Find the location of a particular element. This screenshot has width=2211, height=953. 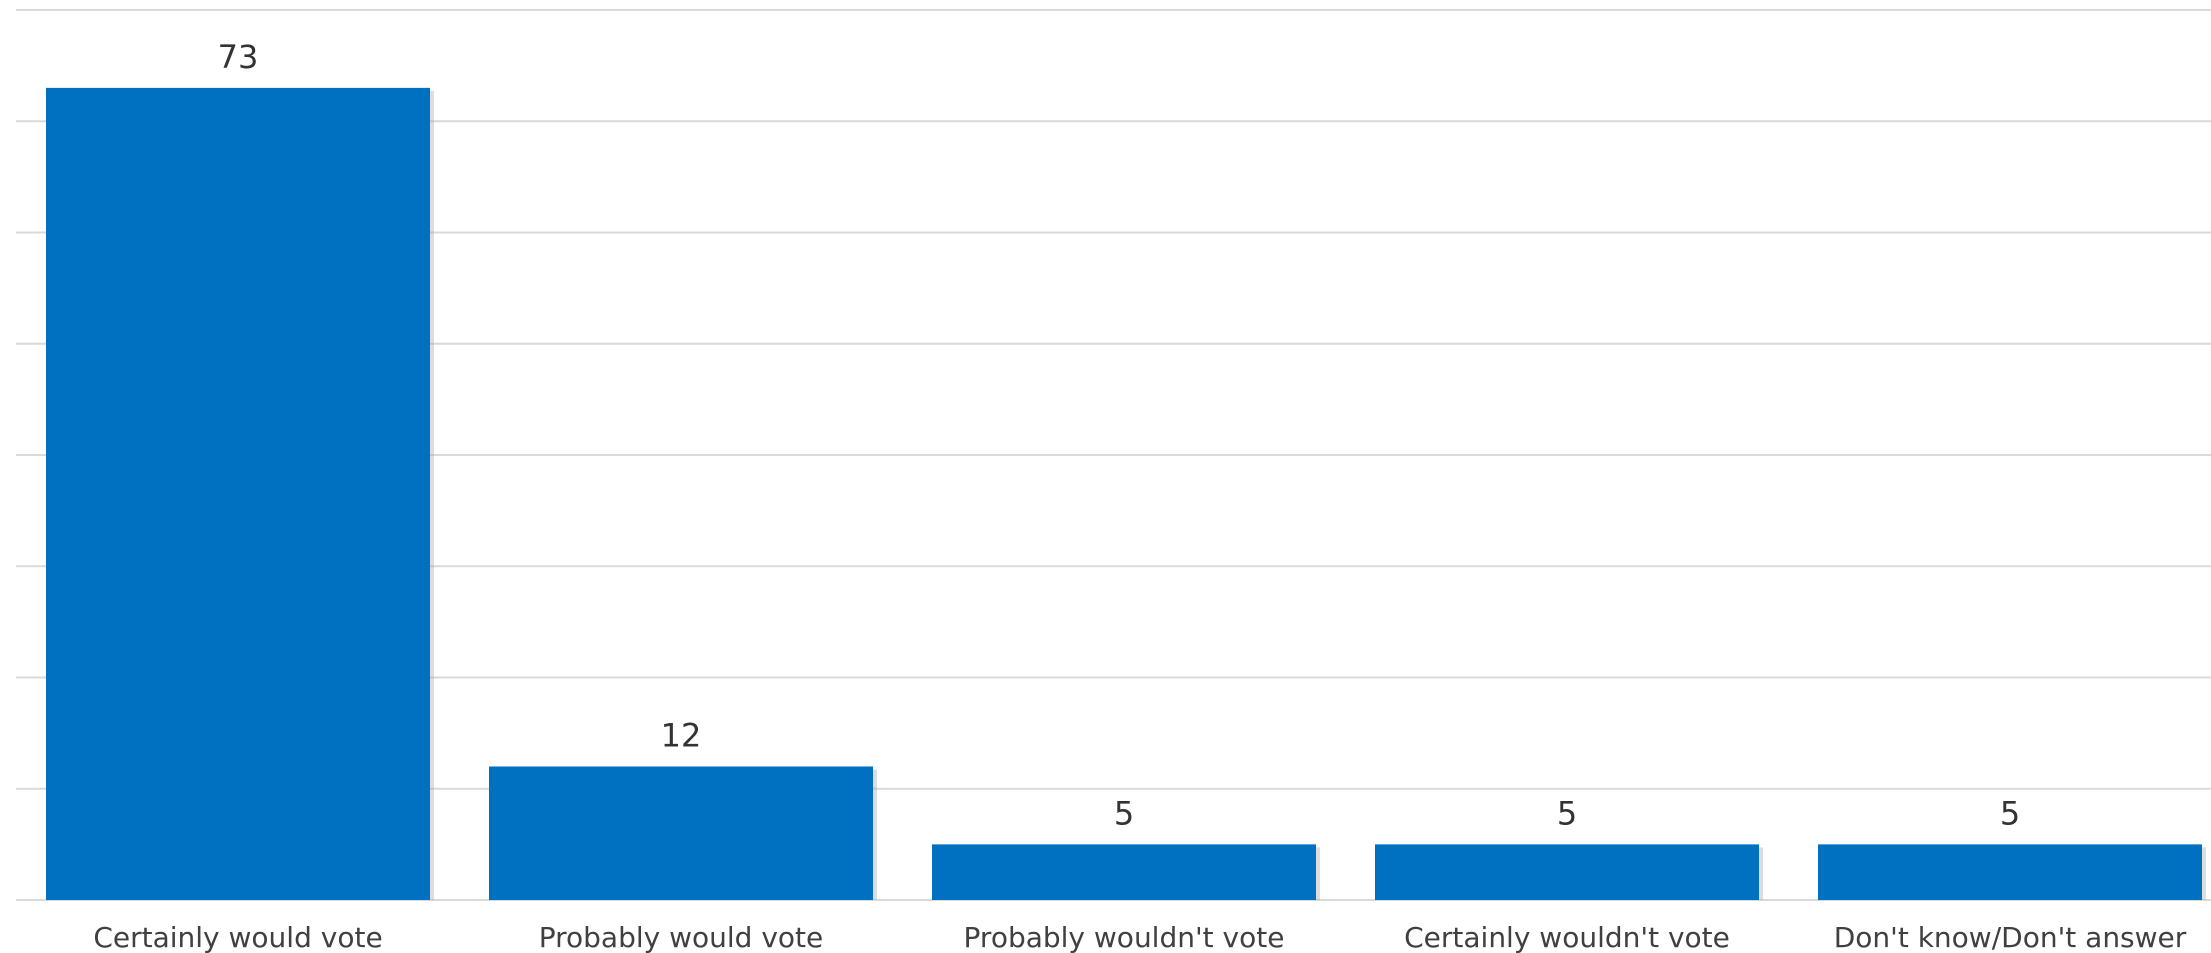

category-label: Probably would vote is located at coordinates (681, 937).